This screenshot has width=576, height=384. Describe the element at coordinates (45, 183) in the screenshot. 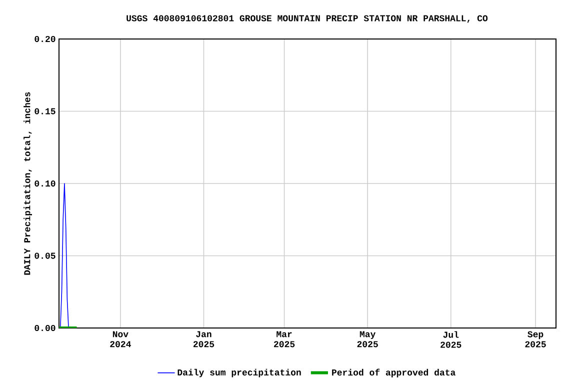

I see `y-tick-label: 0.10` at that location.